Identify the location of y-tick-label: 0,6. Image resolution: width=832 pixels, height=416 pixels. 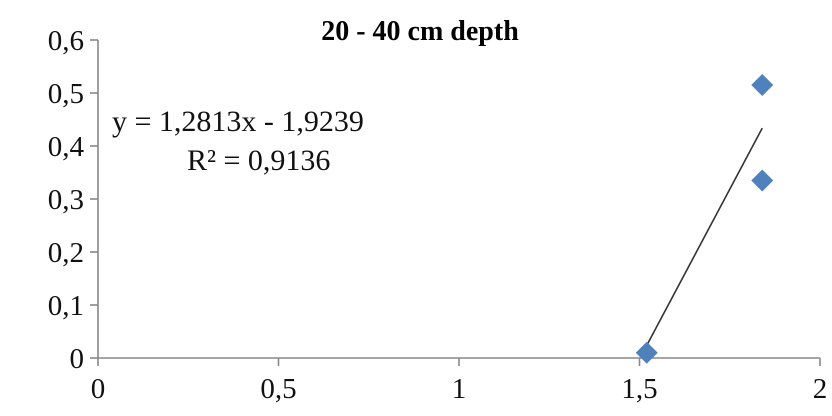
(66, 41).